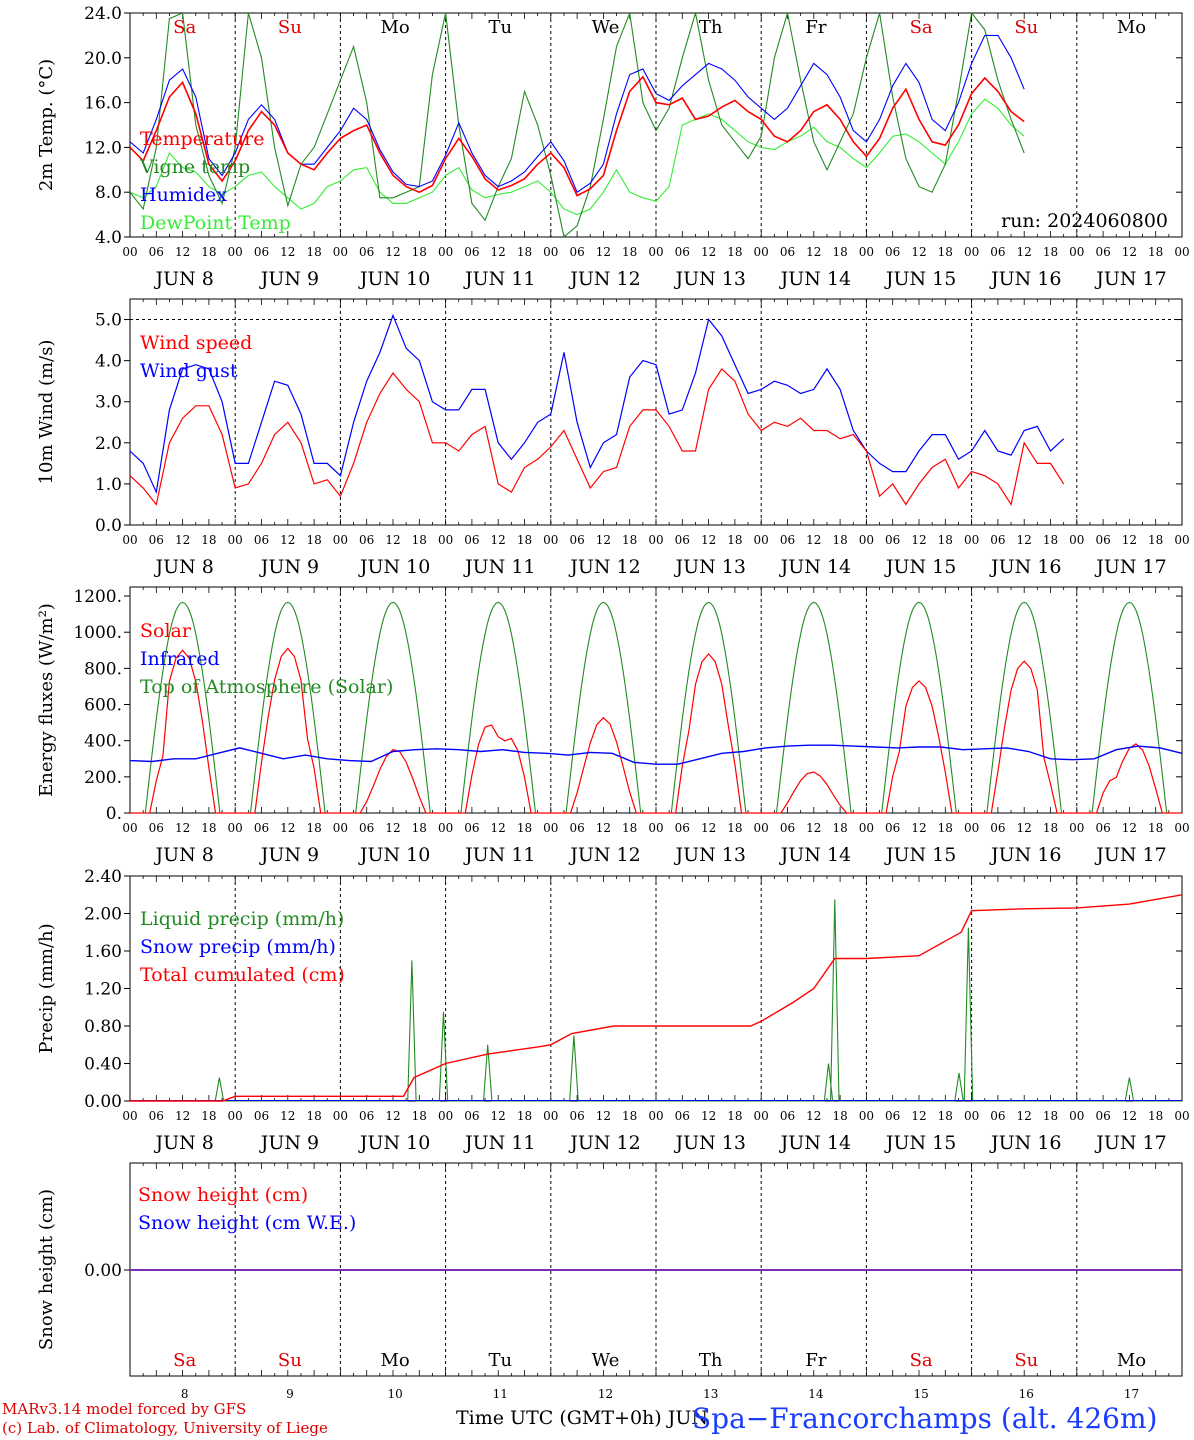 This screenshot has height=1440, width=1194. I want to click on y-tick-label: 800., so click(103, 669).